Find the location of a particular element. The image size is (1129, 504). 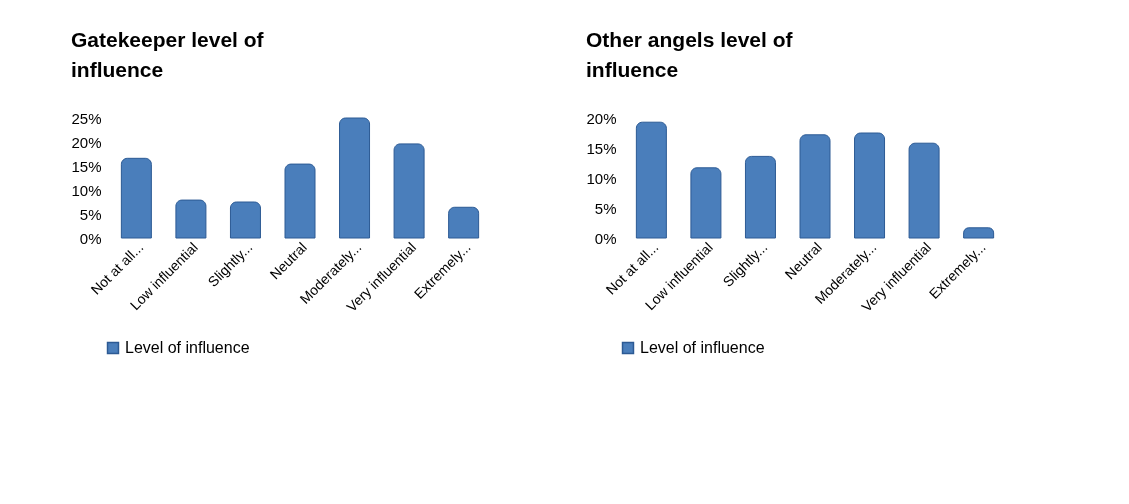

chart-title: Gatekeeper level of influence is located at coordinates (167, 54).